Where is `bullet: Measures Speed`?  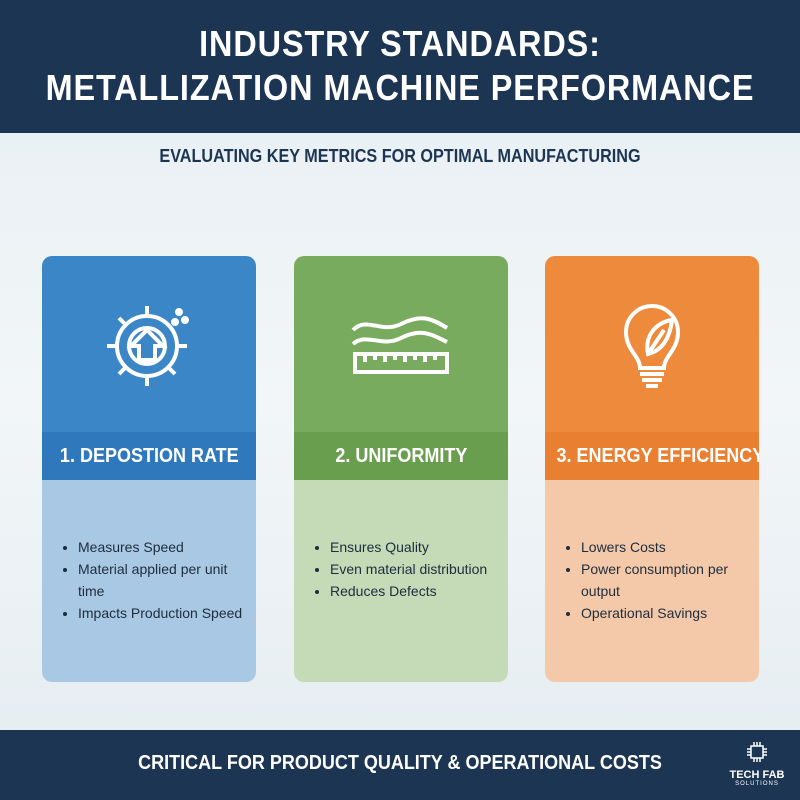 bullet: Measures Speed is located at coordinates (167, 547).